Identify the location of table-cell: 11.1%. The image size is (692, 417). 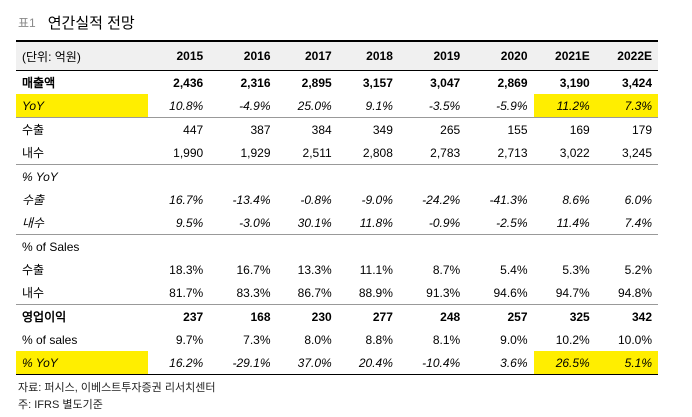
(376, 269).